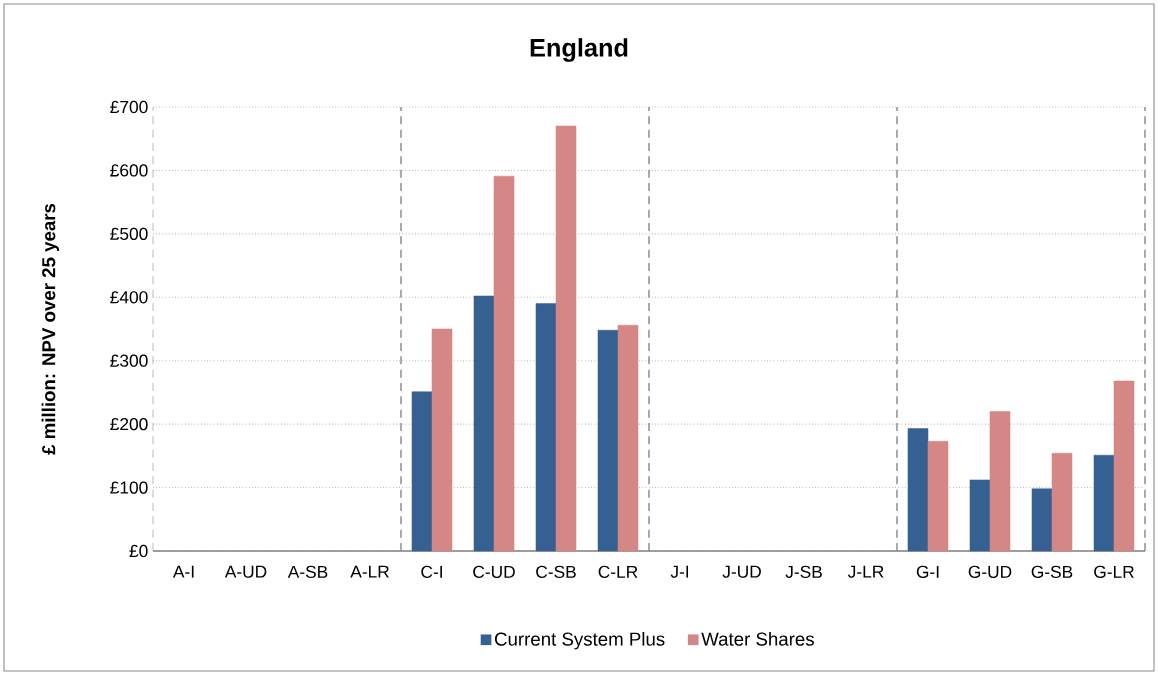 The height and width of the screenshot is (675, 1158). What do you see at coordinates (679, 571) in the screenshot?
I see `x-tick-label: J-I` at bounding box center [679, 571].